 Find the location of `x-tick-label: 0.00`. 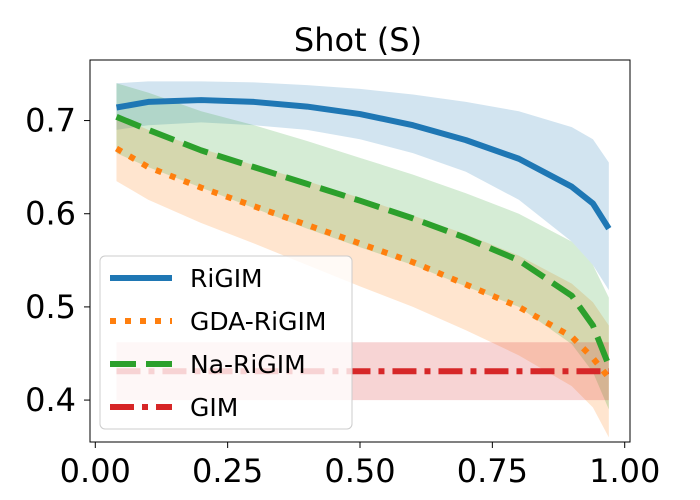

x-tick-label: 0.00 is located at coordinates (95, 471).